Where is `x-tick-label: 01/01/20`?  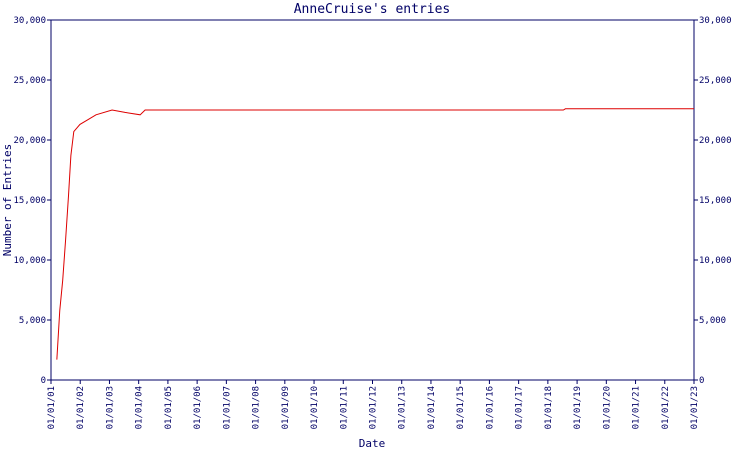
x-tick-label: 01/01/20 is located at coordinates (607, 407).